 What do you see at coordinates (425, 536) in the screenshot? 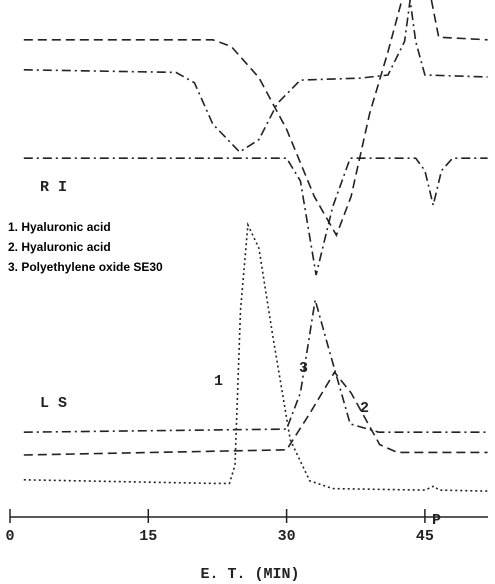
I see `x-tick-label: 45` at bounding box center [425, 536].